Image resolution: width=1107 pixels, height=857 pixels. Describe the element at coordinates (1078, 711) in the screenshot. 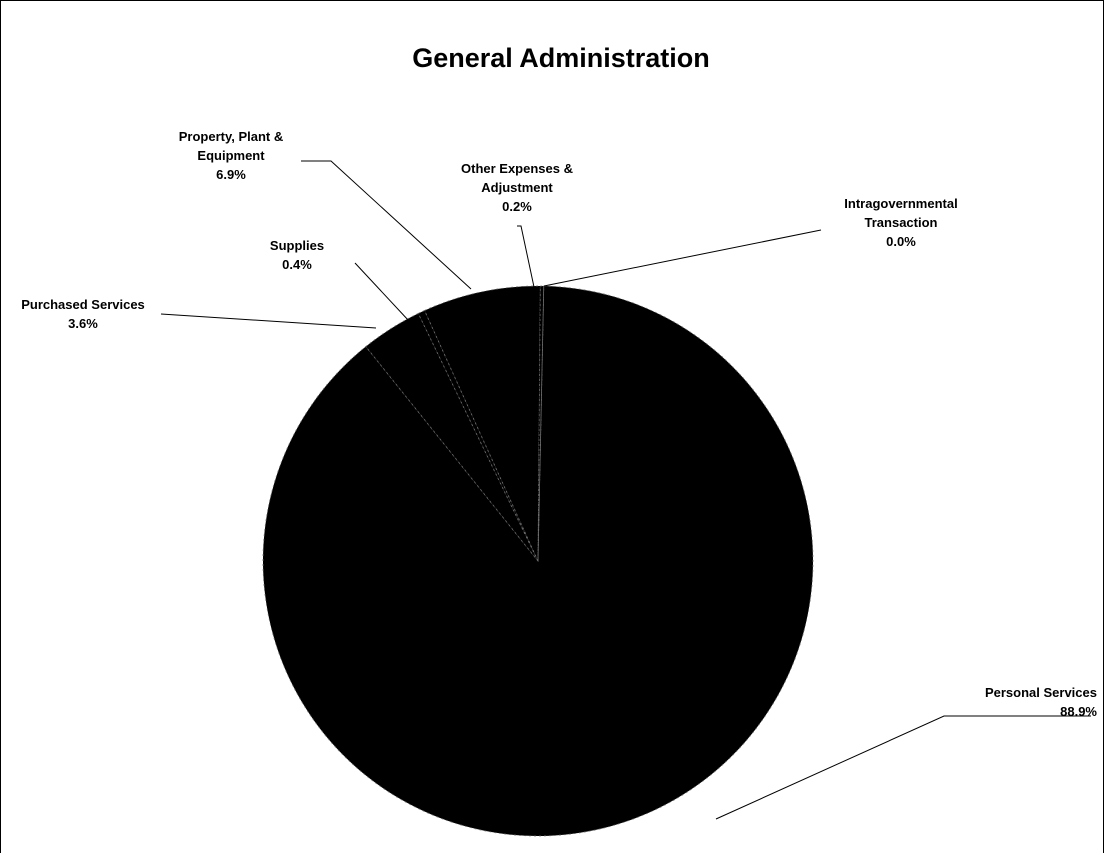

I see `slice-percent-label: 88.9%` at that location.